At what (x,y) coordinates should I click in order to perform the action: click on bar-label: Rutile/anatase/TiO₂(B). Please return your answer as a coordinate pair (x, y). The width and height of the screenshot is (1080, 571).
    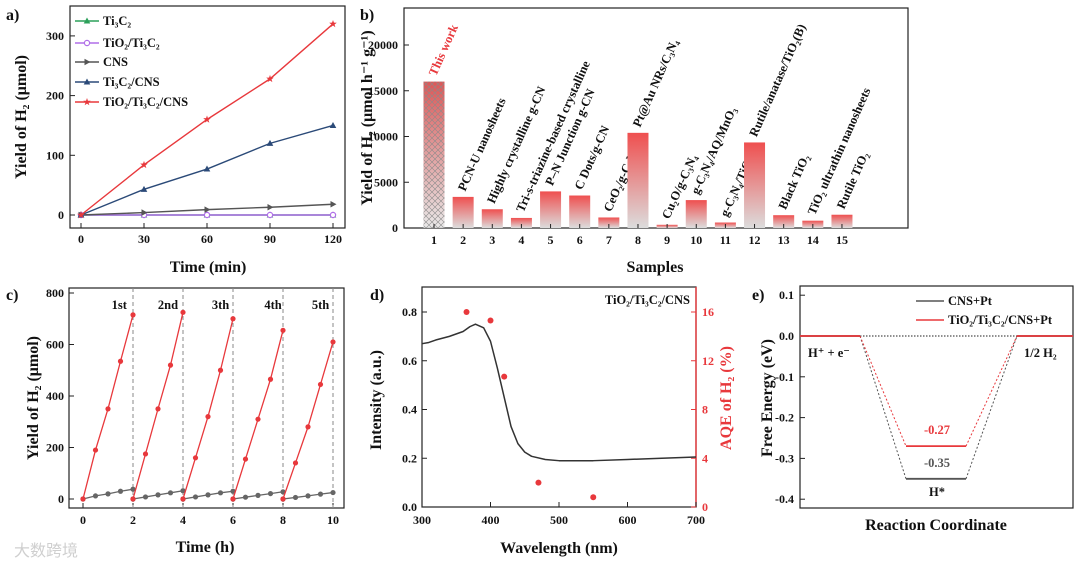
    Looking at the image, I should click on (777, 80).